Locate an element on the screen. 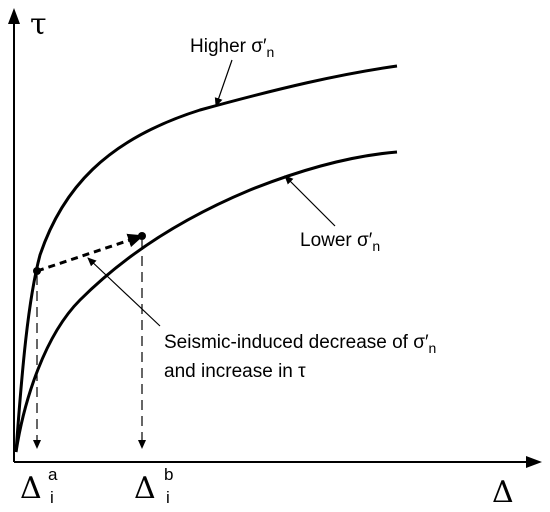 The width and height of the screenshot is (550, 512). higher-curve-label: Higher σ′n is located at coordinates (232, 48).